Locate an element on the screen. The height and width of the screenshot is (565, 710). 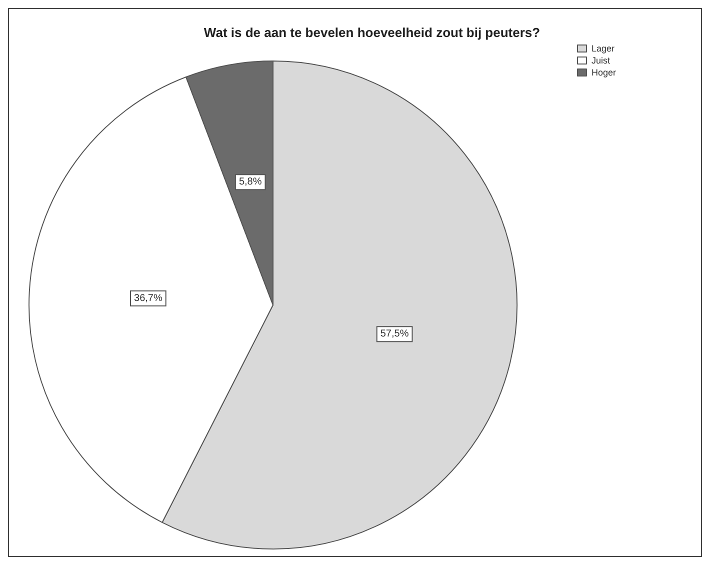
legend-label: Lager is located at coordinates (603, 49).